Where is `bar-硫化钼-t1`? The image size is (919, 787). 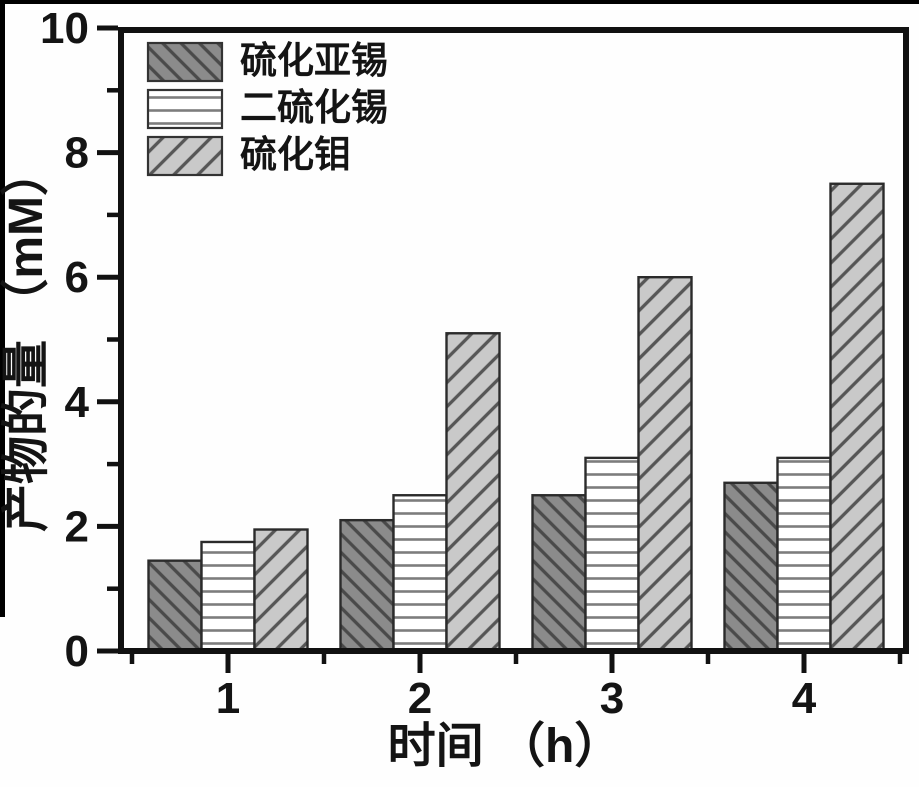 bar-硫化钼-t1 is located at coordinates (281, 590).